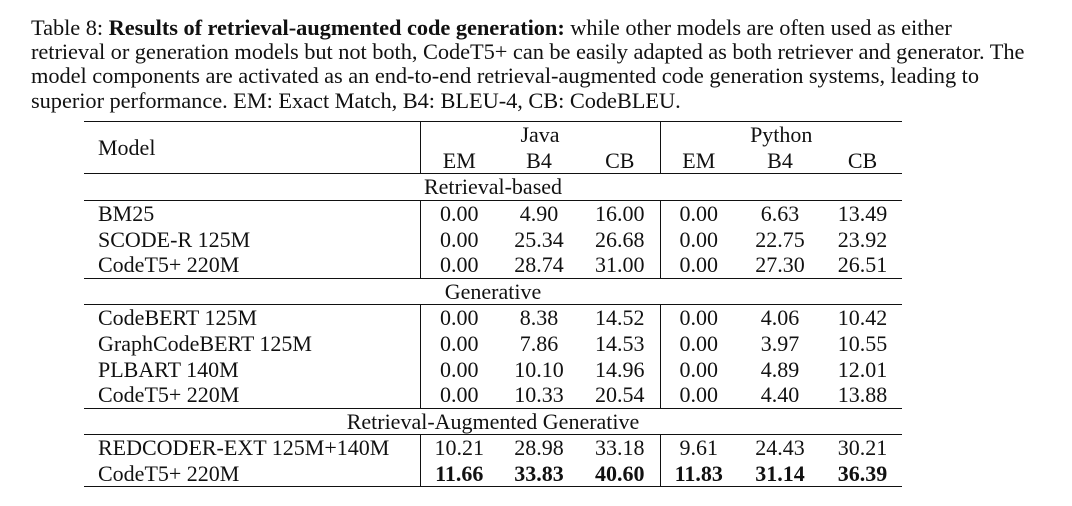 This screenshot has width=1072, height=506. Describe the element at coordinates (620, 395) in the screenshot. I see `value-cell: 20.54` at that location.